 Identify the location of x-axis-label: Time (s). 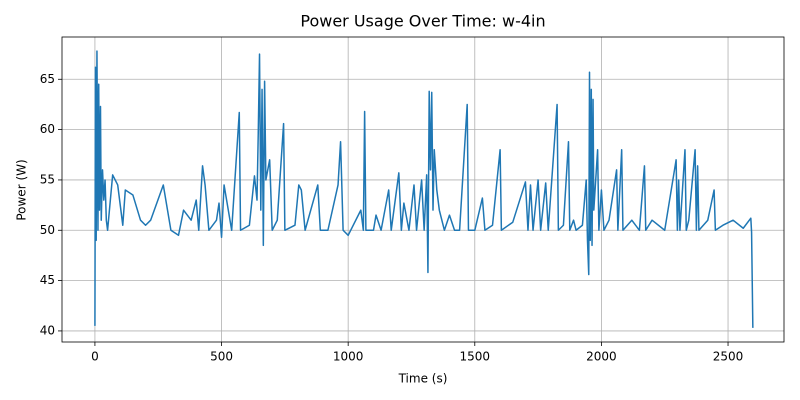
(423, 379).